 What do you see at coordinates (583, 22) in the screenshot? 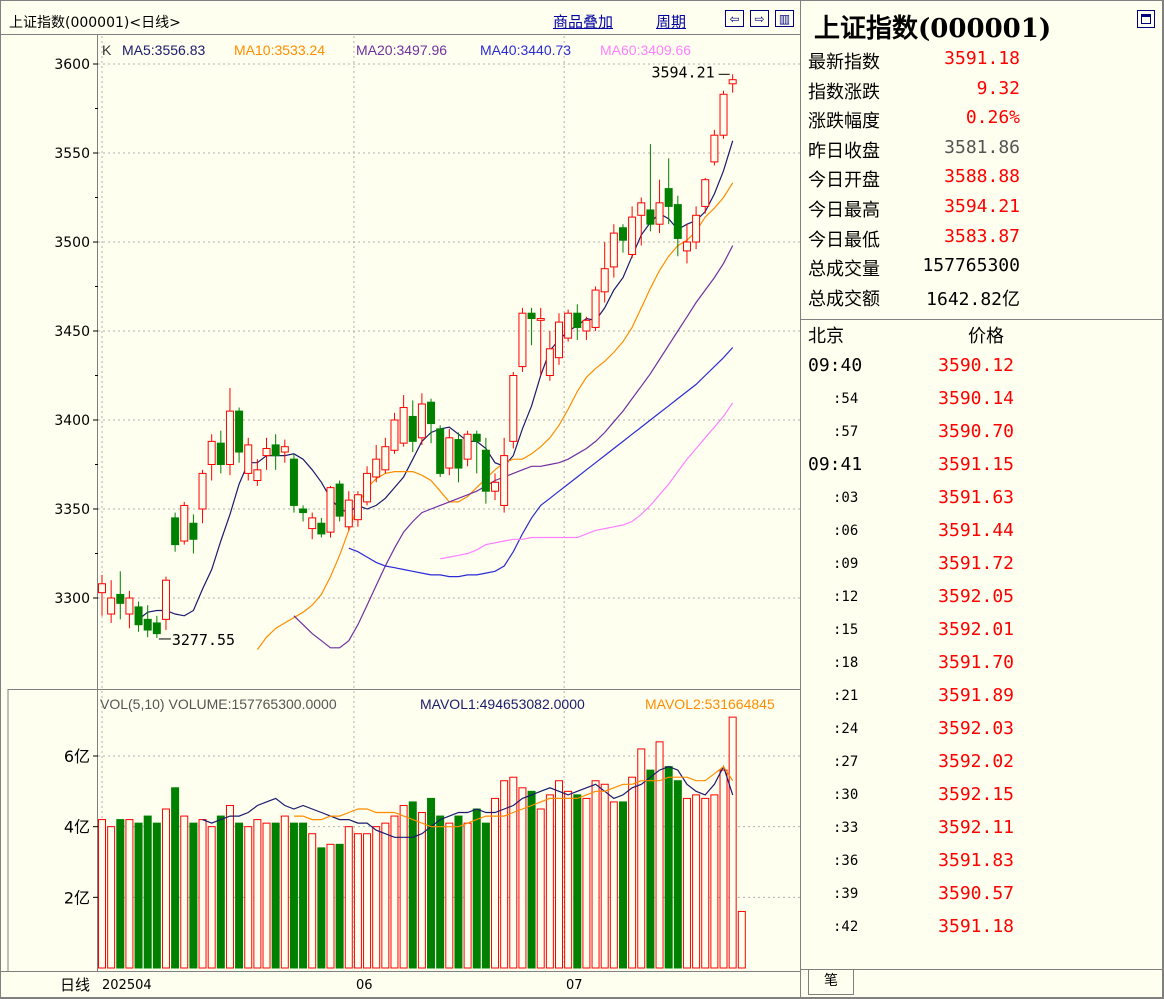
I see `overlay-commodity-button: 商品叠加` at bounding box center [583, 22].